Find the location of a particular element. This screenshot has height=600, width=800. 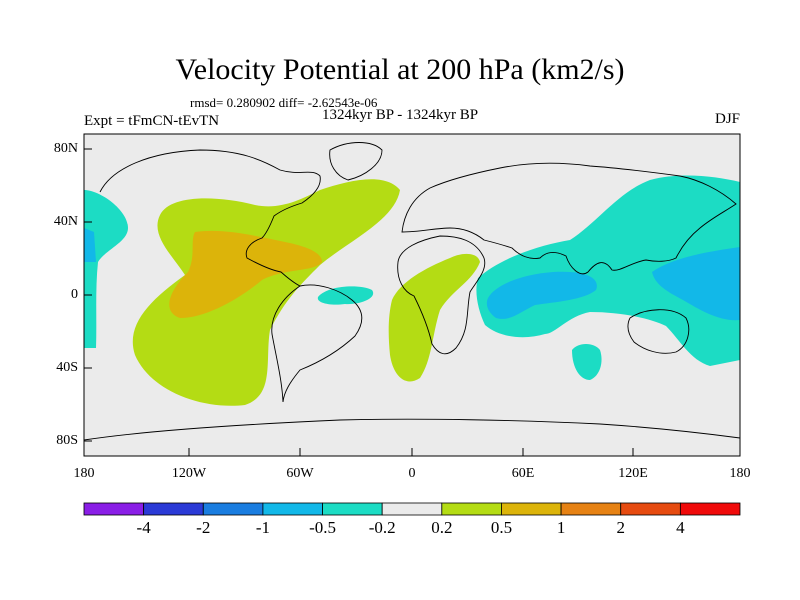

lon-label-180w: 180 is located at coordinates (84, 473).